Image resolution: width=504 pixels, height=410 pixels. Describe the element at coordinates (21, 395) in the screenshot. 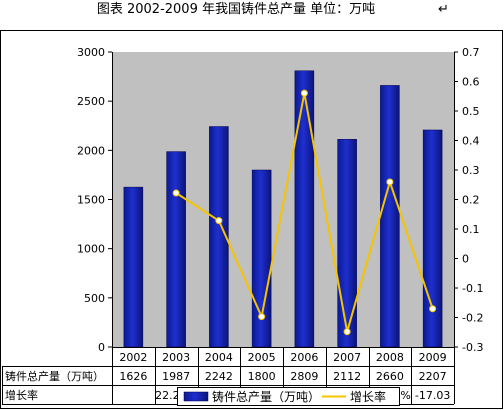

I see `table-row-label: 增长率` at that location.